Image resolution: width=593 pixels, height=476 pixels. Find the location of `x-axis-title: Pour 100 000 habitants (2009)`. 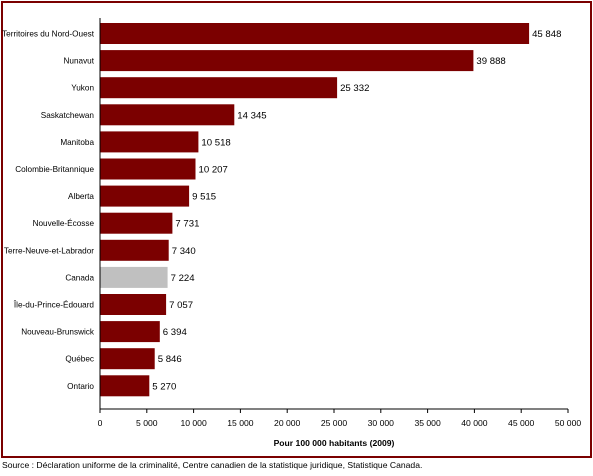

x-axis-title: Pour 100 000 habitants (2009) is located at coordinates (334, 443).